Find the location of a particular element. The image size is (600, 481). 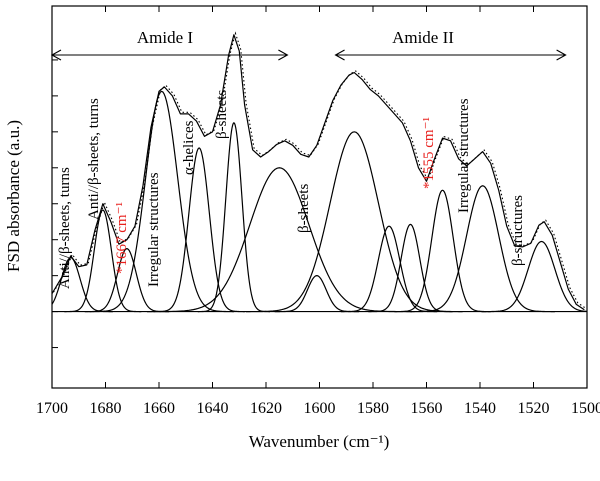

annotation-anti-beta-1: Anti//β-sheets, turns is located at coordinates (65, 228).